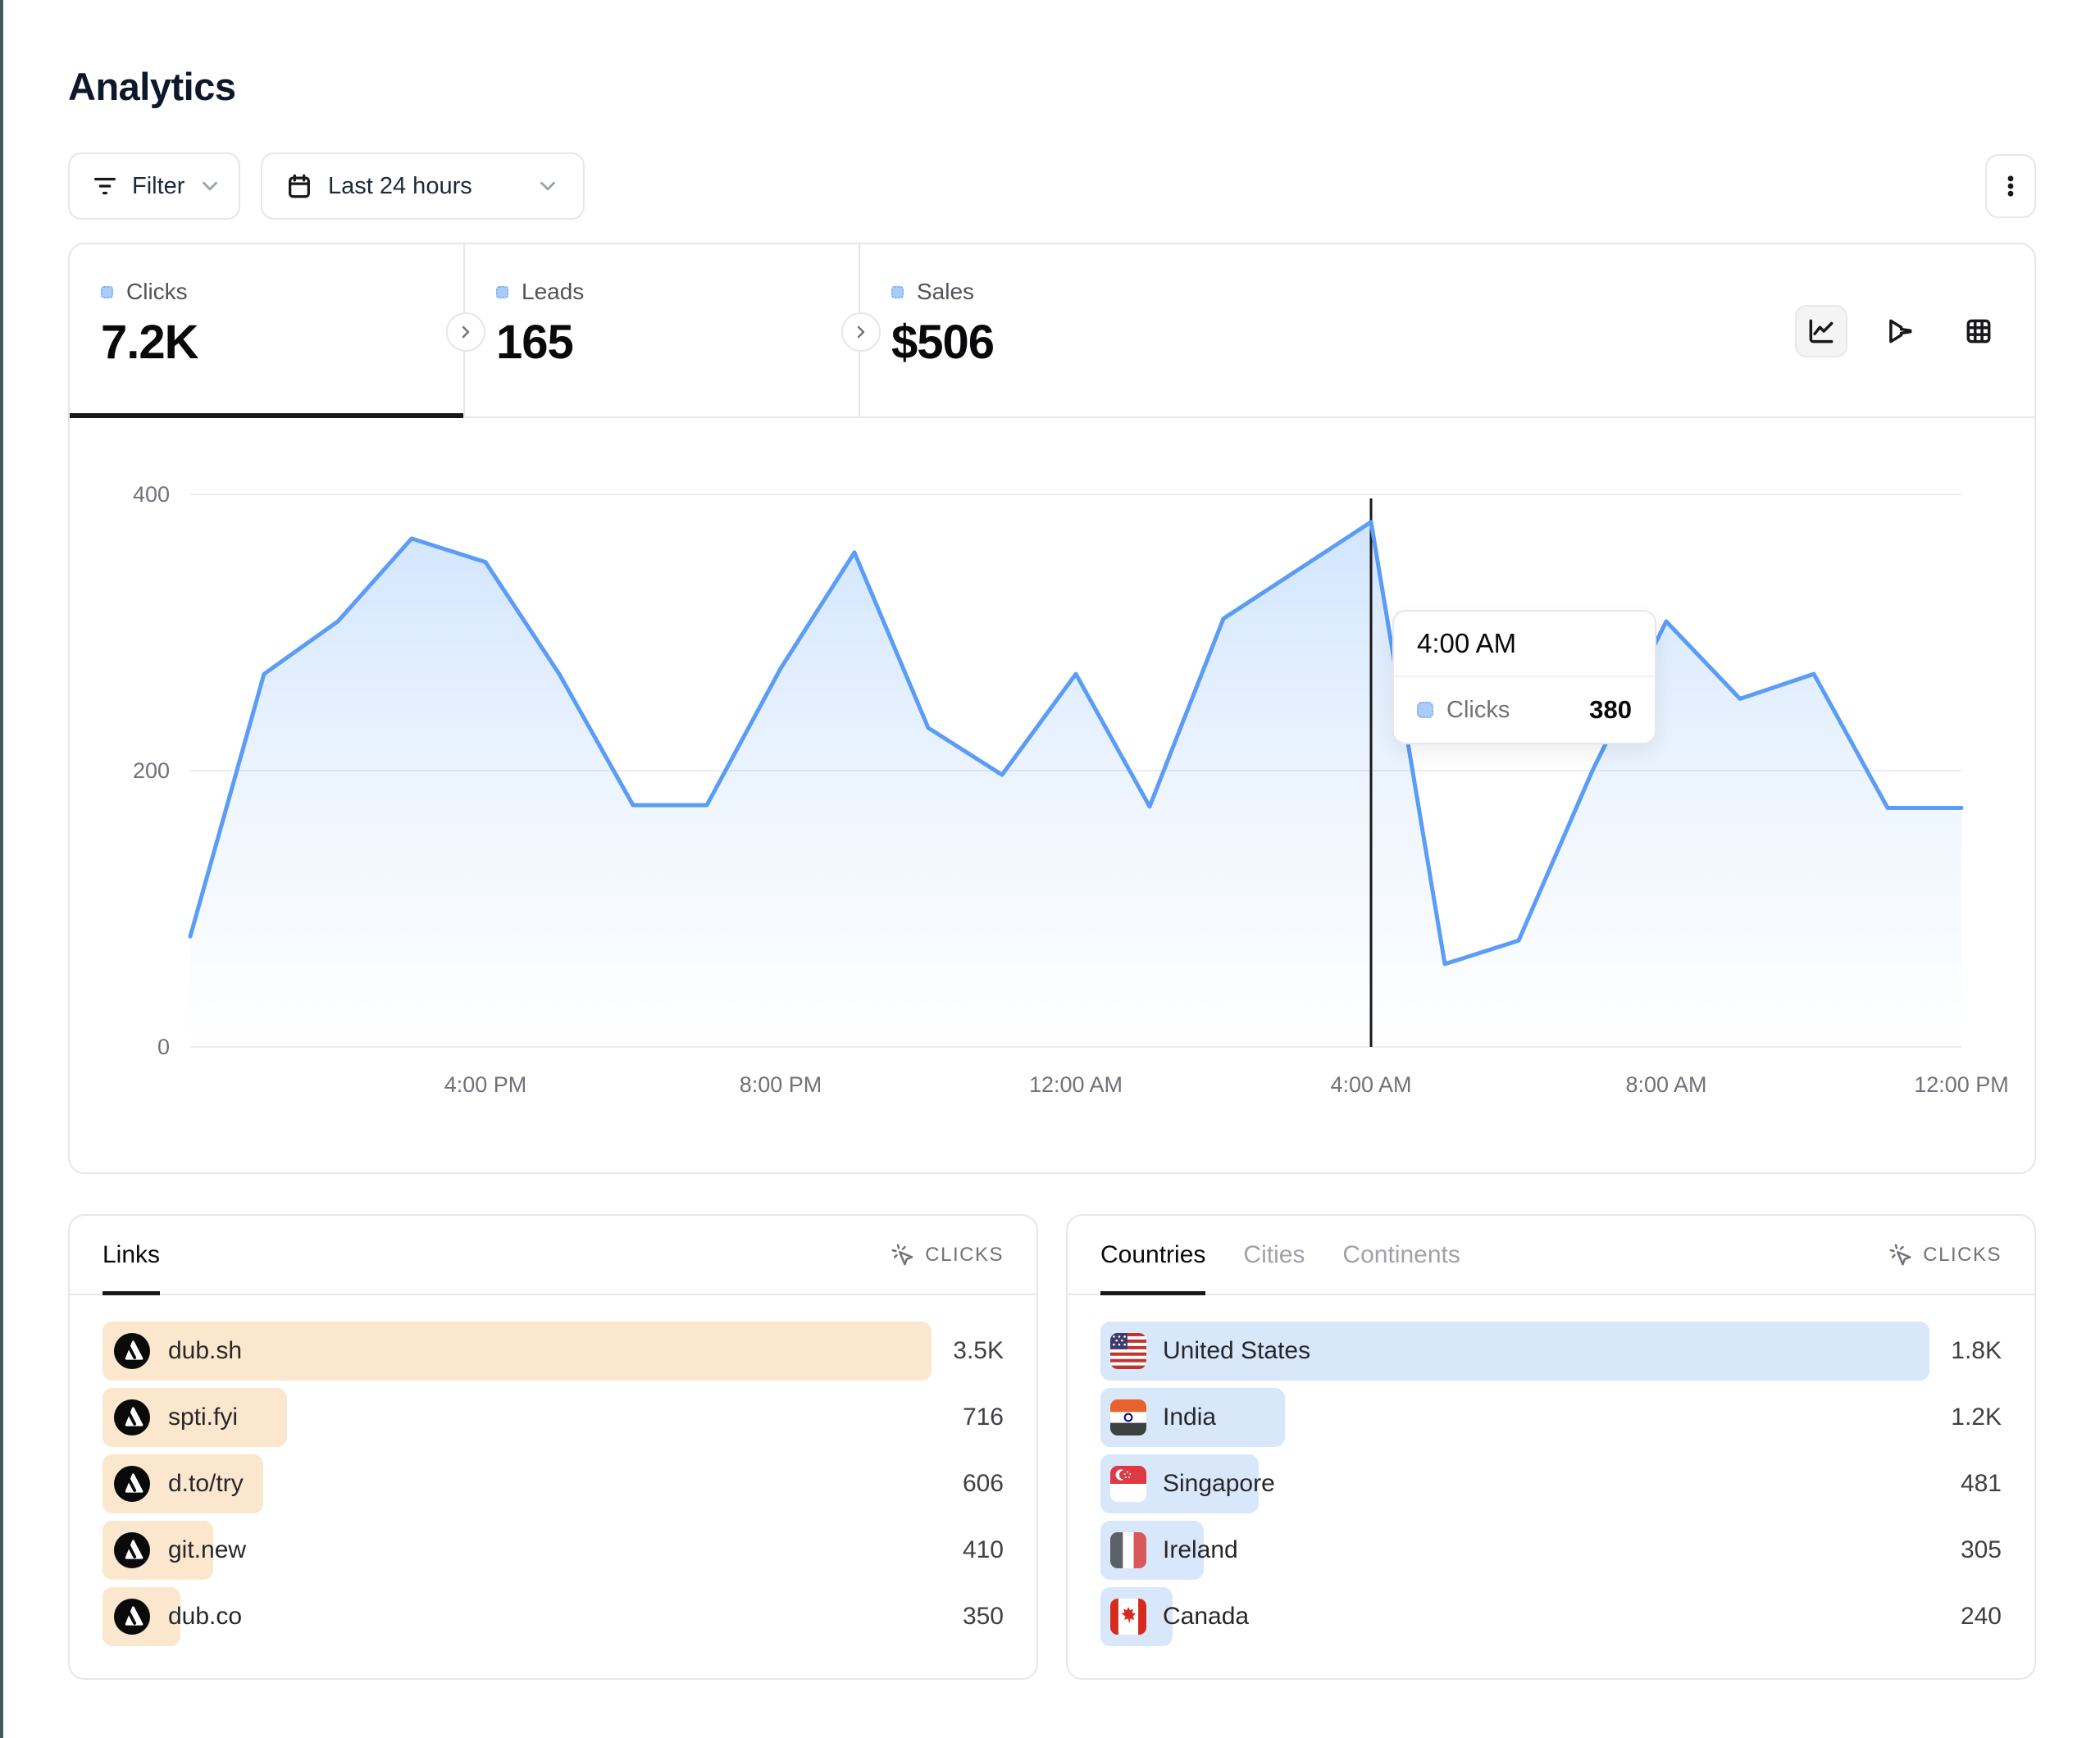 The width and height of the screenshot is (2100, 1738). Describe the element at coordinates (1821, 331) in the screenshot. I see `line-chart-view-button` at that location.